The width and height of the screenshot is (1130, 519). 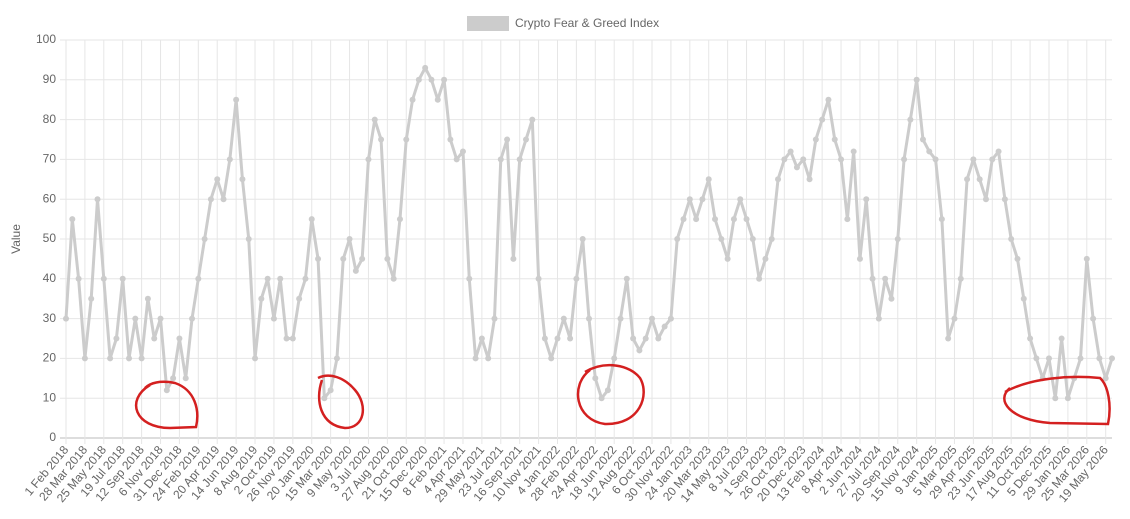 What do you see at coordinates (622, 397) in the screenshot?
I see `annotations` at bounding box center [622, 397].